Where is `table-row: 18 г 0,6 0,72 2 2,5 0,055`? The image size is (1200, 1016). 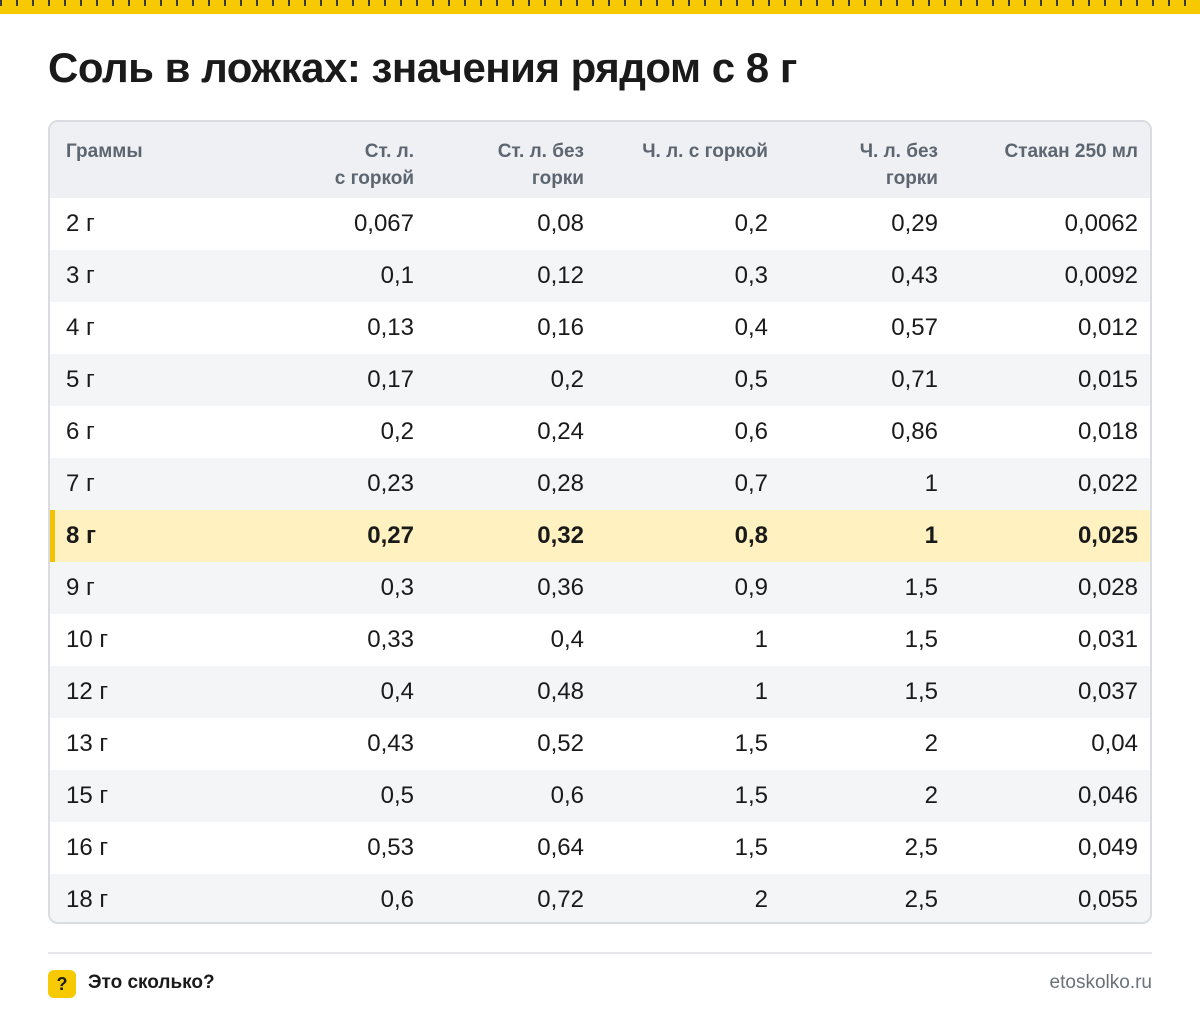 table-row: 18 г 0,6 0,72 2 2,5 0,055 is located at coordinates (600, 898).